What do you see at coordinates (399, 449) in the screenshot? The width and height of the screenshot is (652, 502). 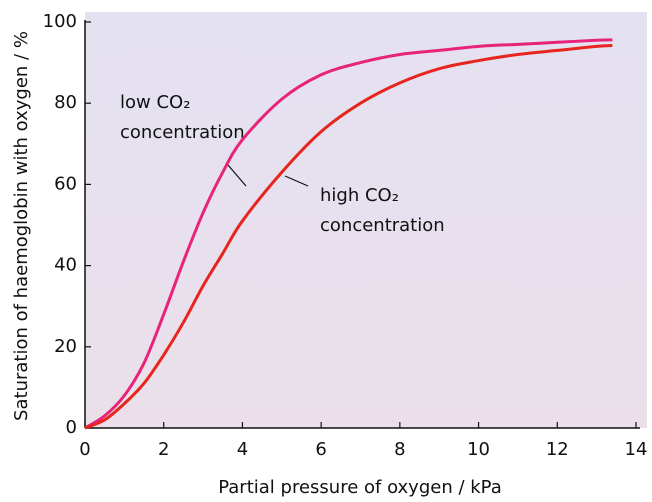 I see `x-tick-label: 8` at bounding box center [399, 449].